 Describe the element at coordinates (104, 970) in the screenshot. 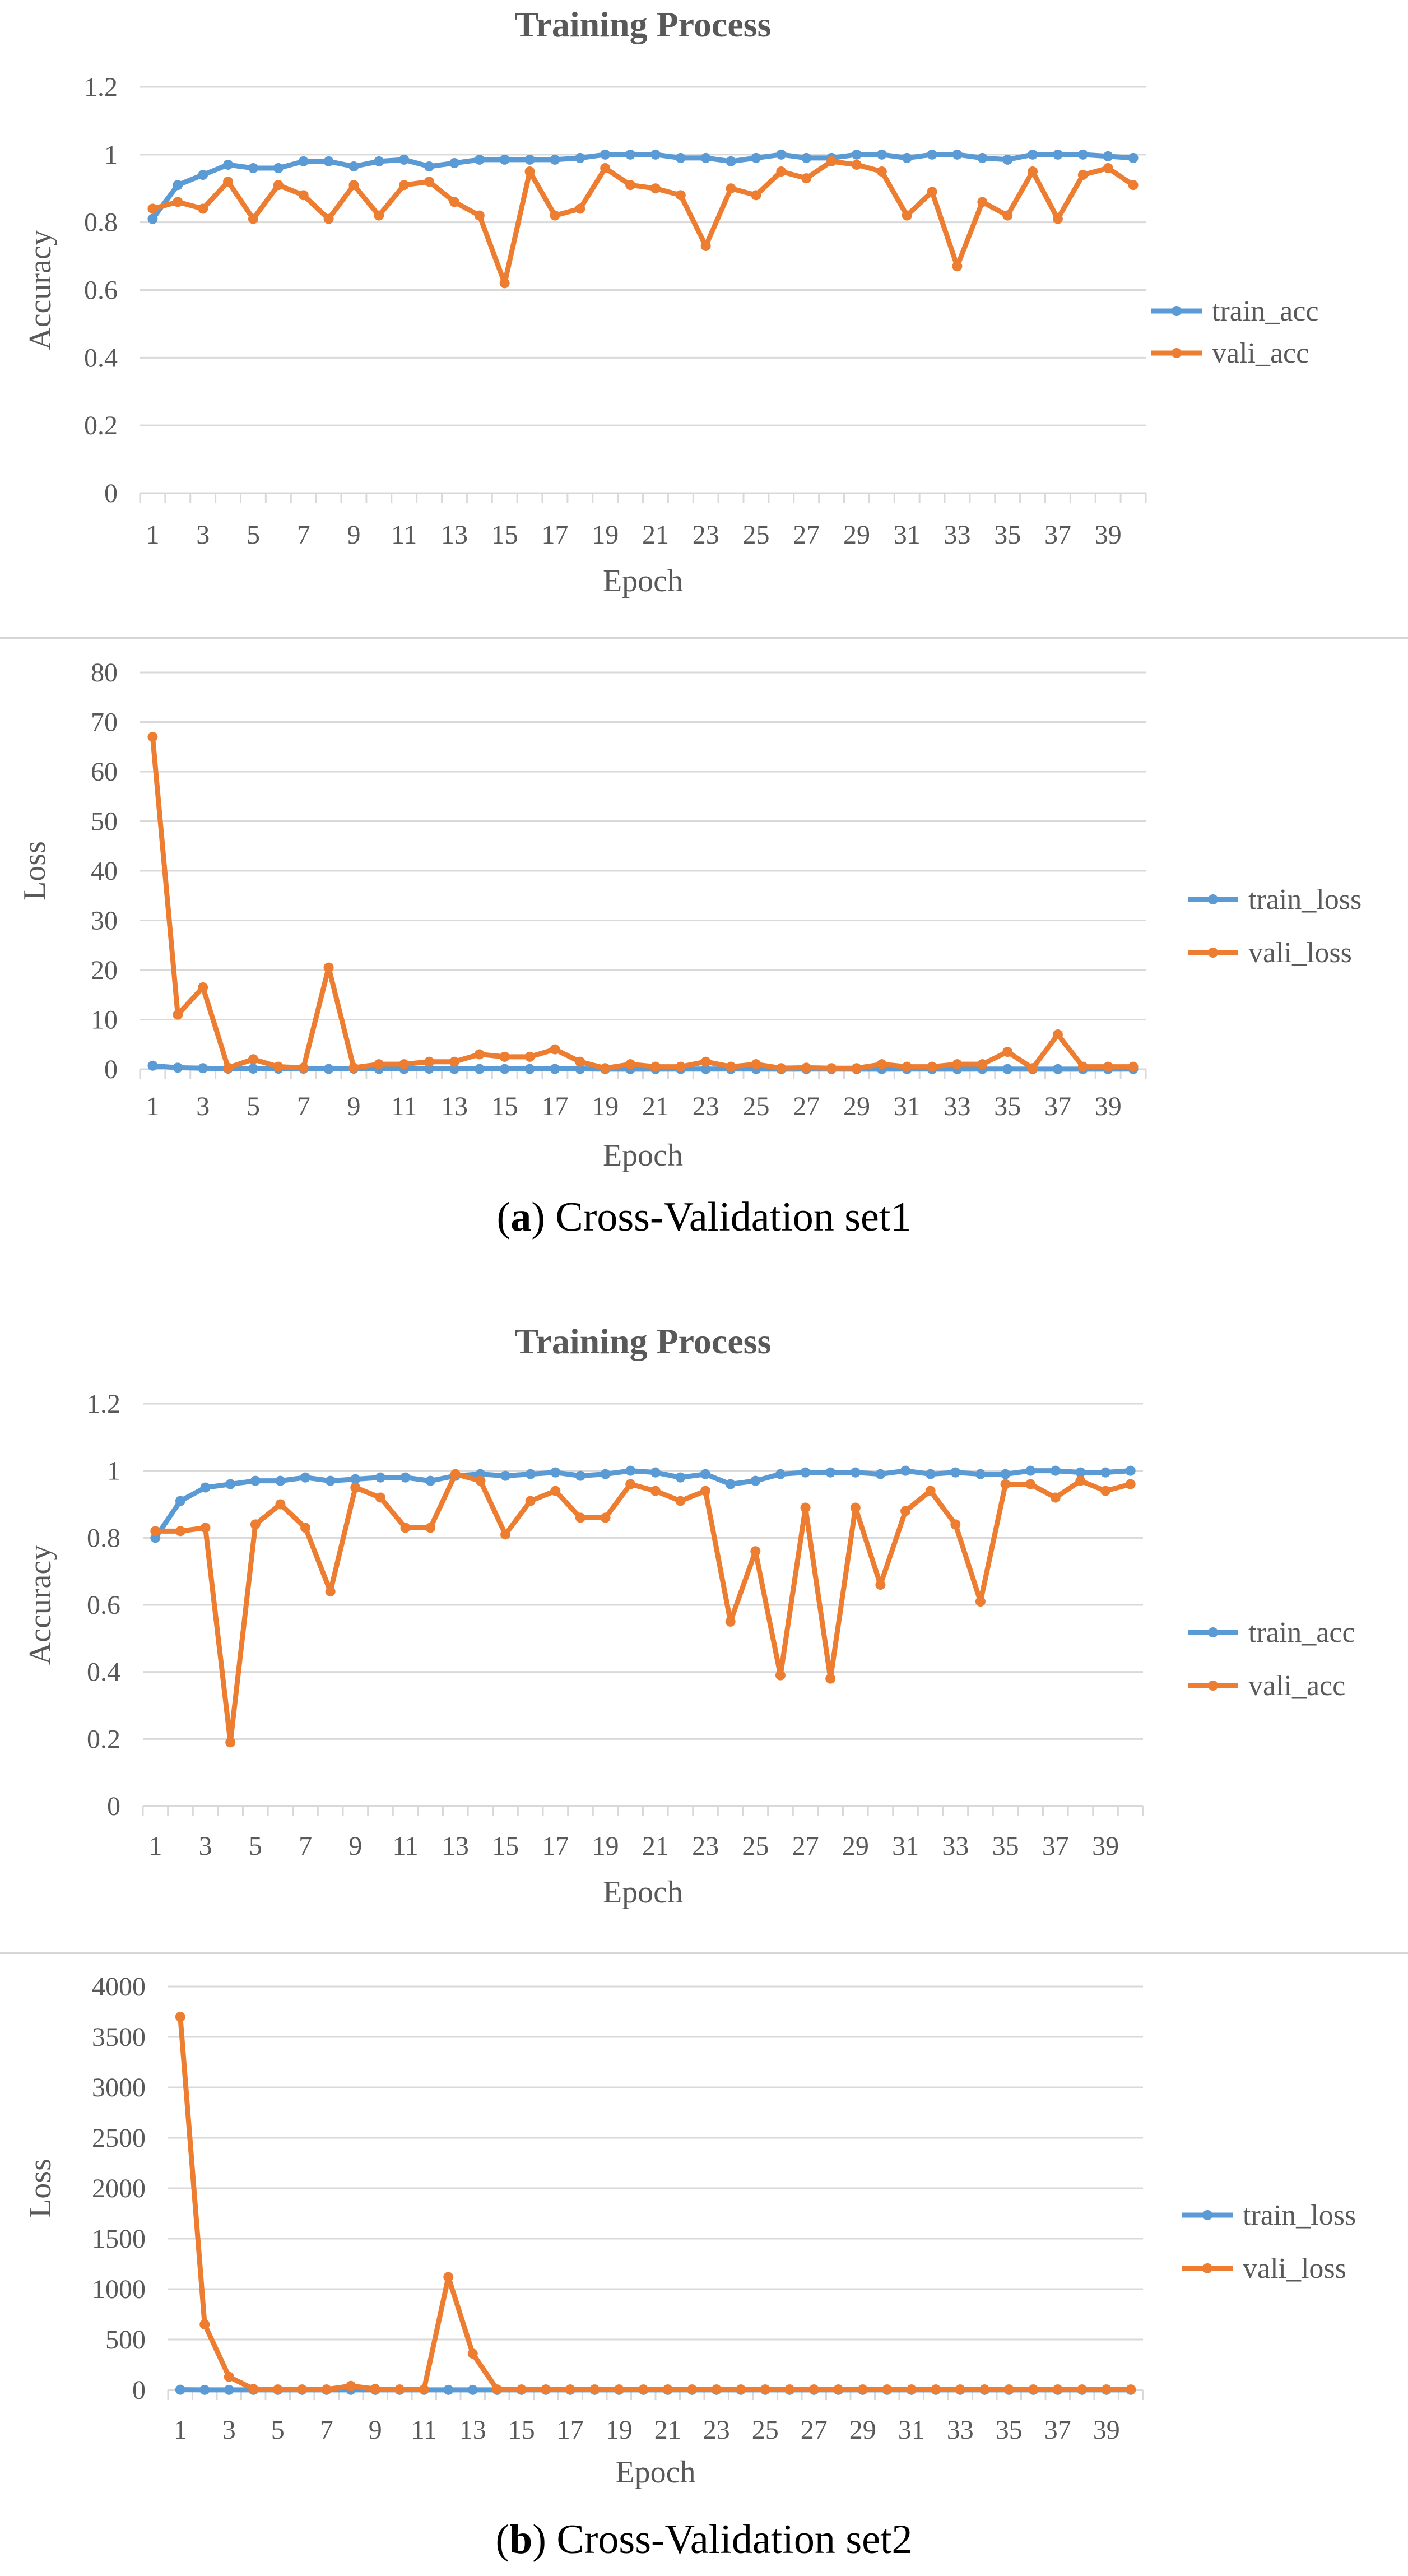

I see `y-tick-label: 20` at that location.